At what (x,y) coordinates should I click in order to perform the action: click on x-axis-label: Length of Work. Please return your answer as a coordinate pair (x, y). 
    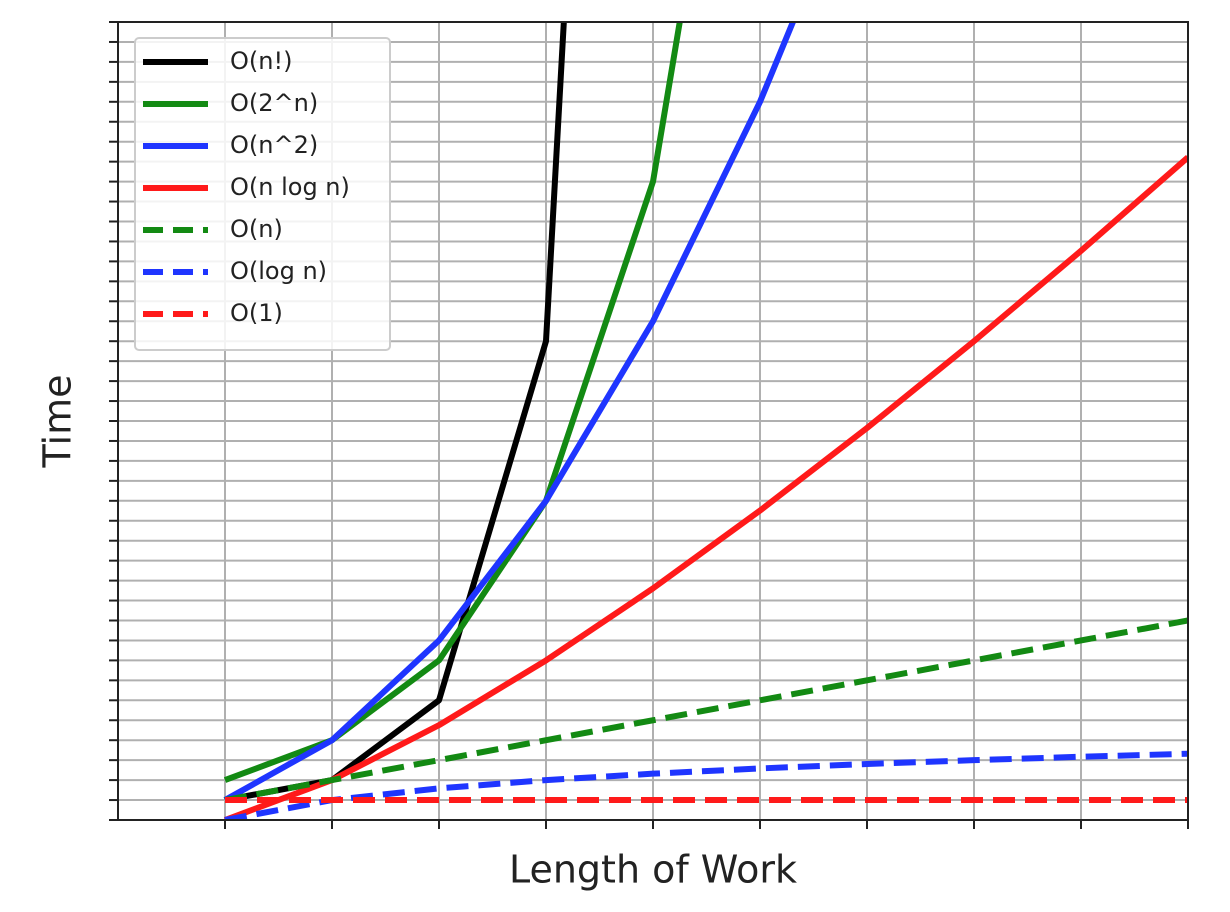
    Looking at the image, I should click on (653, 870).